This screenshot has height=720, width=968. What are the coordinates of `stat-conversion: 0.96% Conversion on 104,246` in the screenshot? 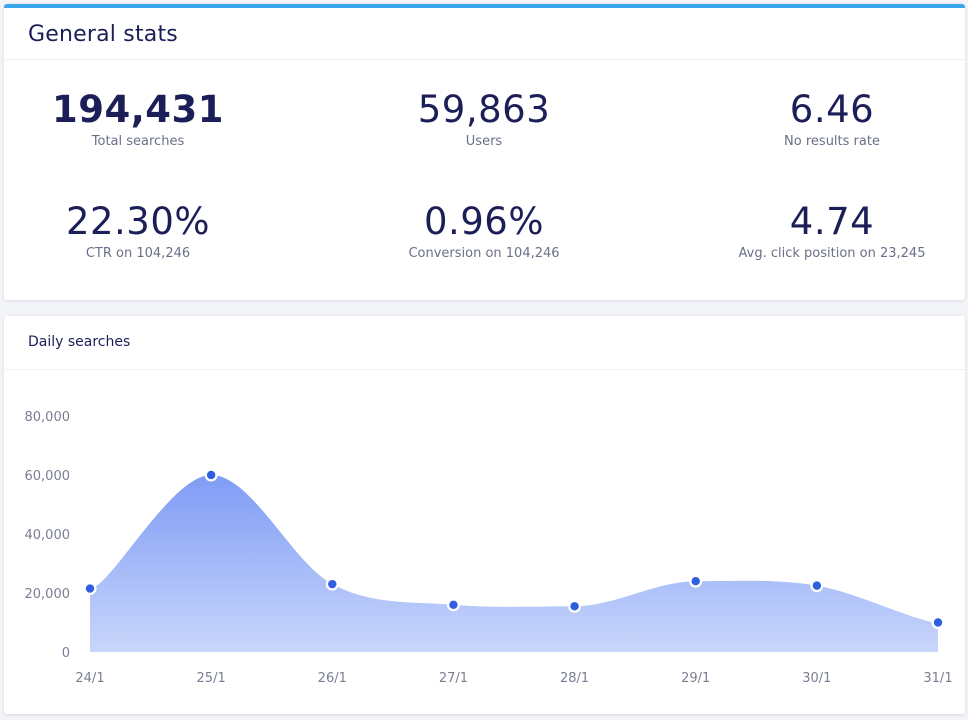 It's located at (484, 230).